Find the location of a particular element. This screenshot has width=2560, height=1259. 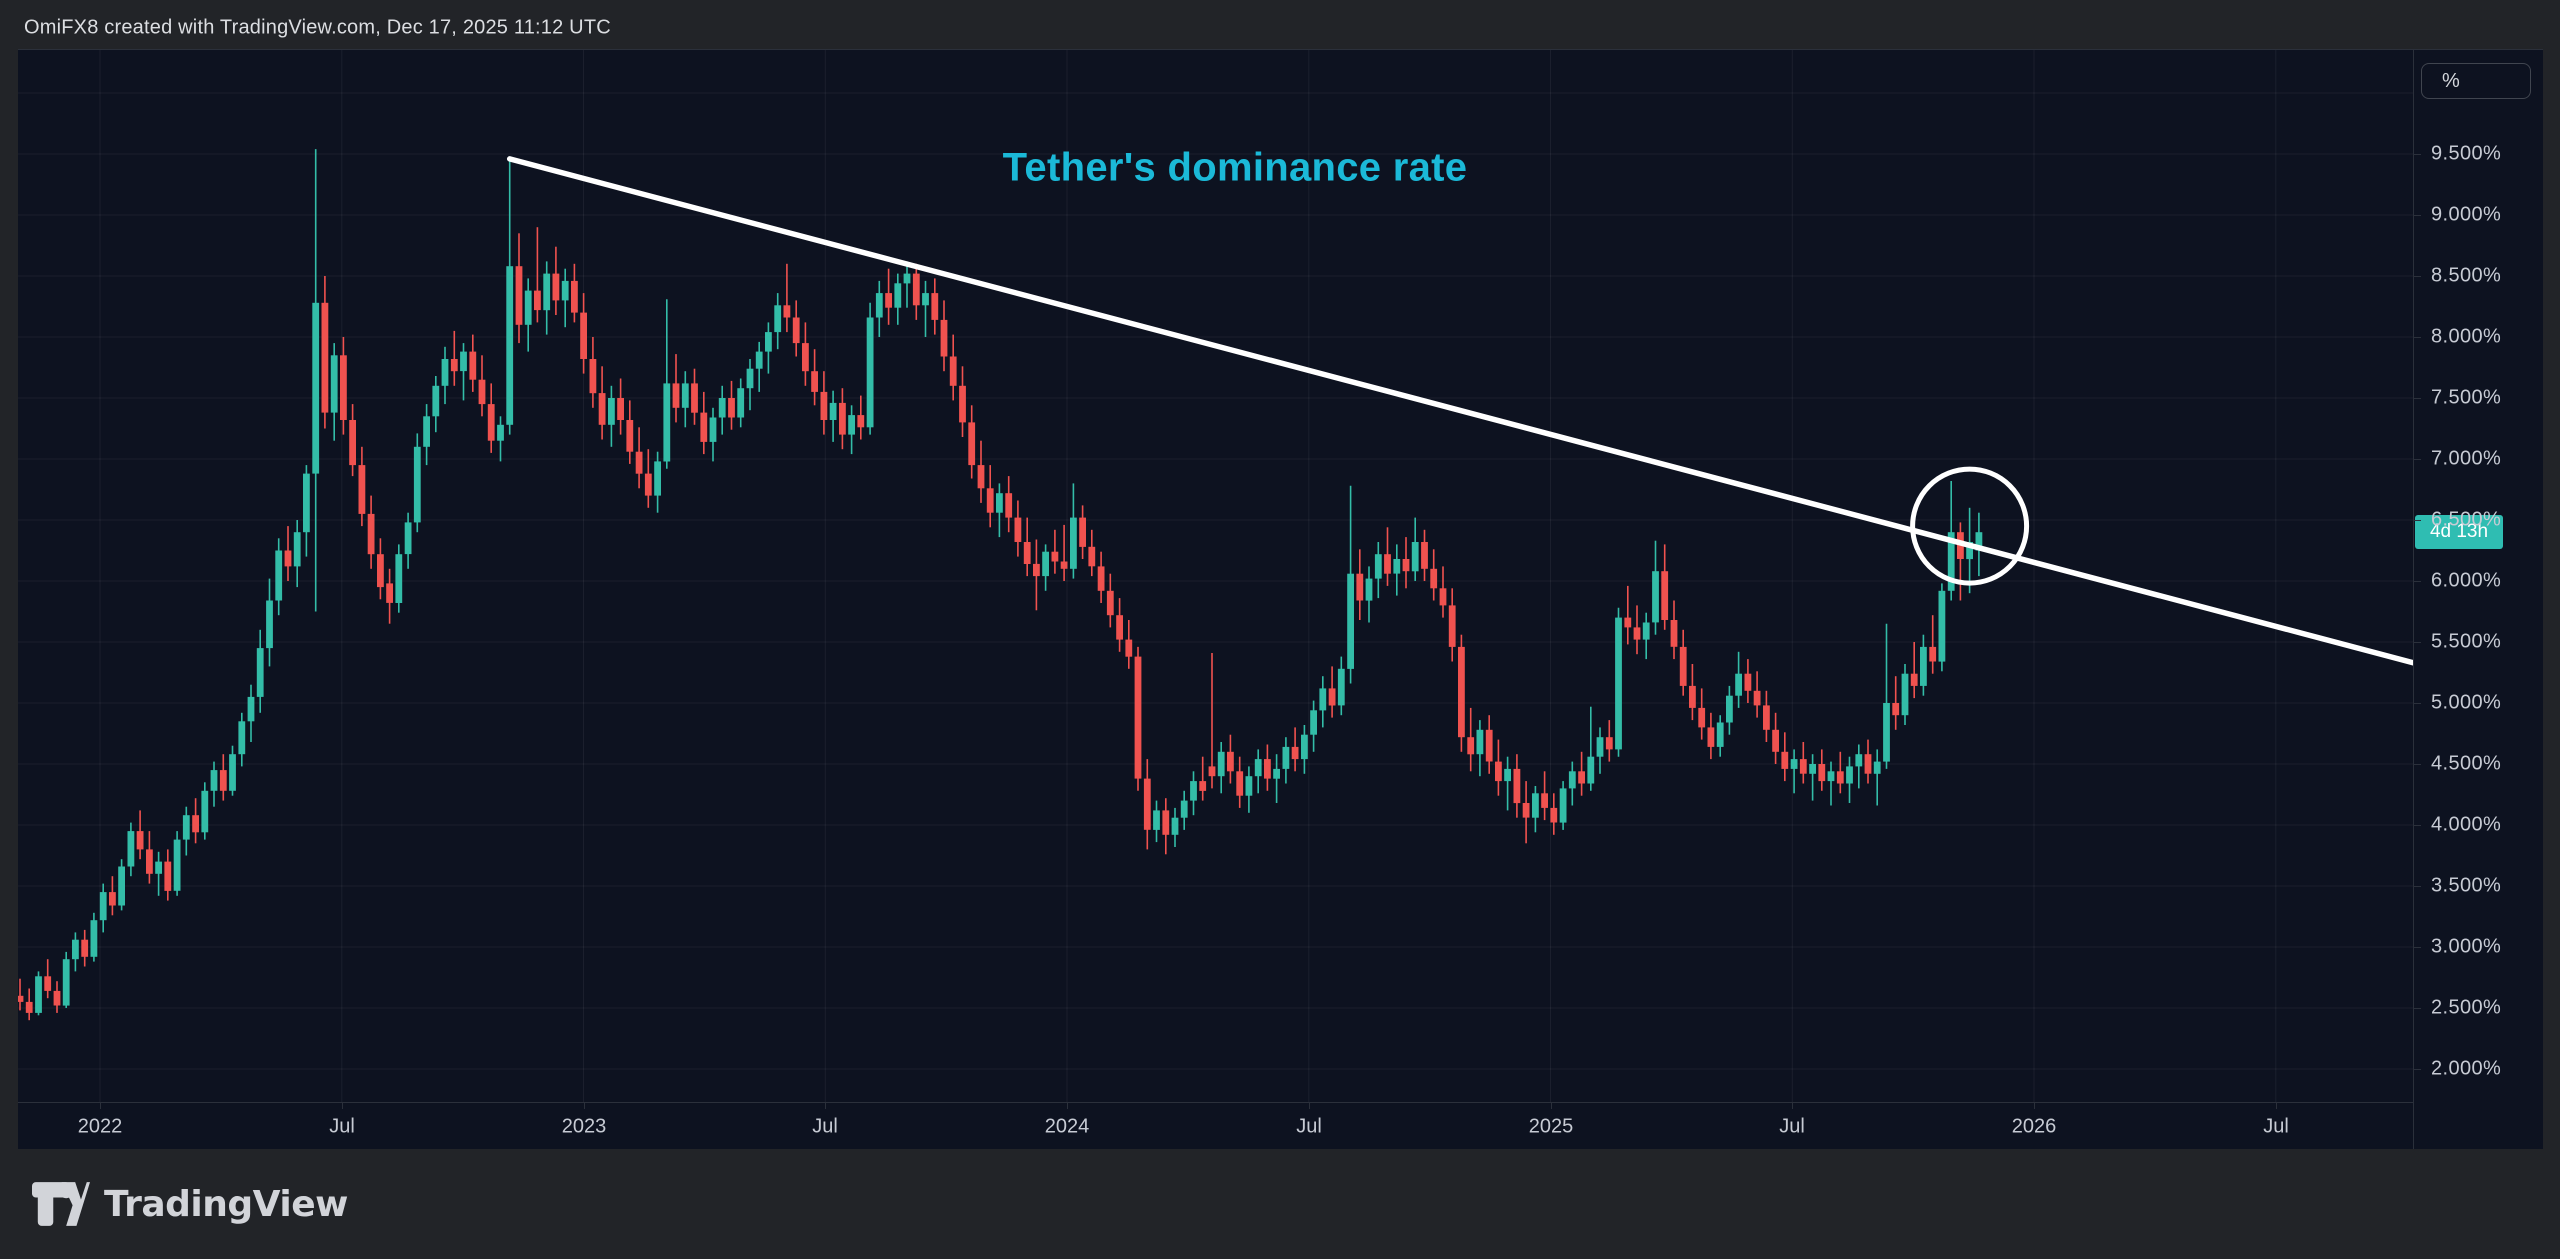

price-tick-label: 7.500% is located at coordinates (2466, 397).